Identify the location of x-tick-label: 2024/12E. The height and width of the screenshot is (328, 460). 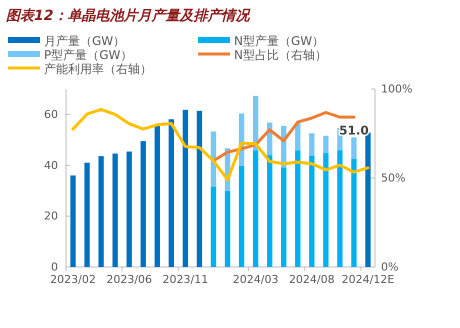
(368, 279).